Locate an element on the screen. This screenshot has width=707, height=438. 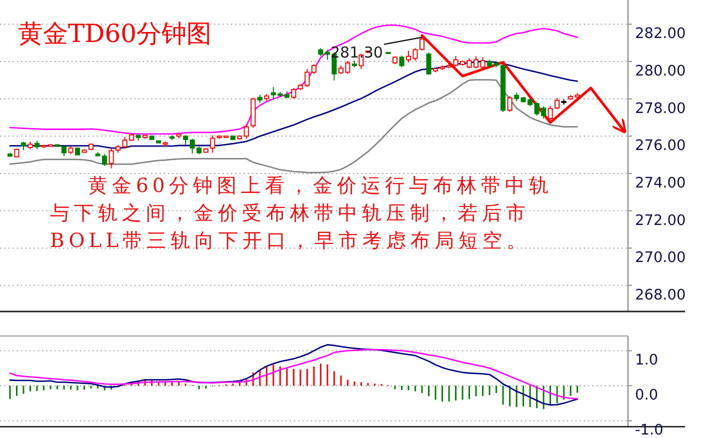
text: 黄金TD60分钟图 is located at coordinates (115, 33).